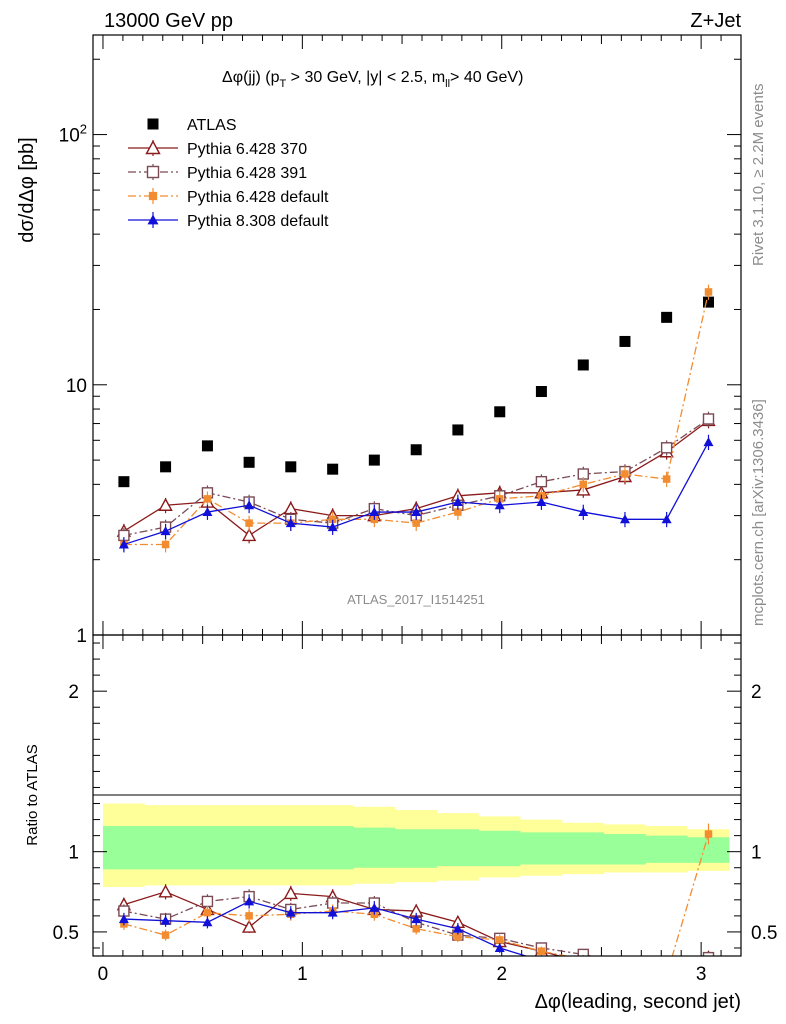  Describe the element at coordinates (247, 149) in the screenshot. I see `legend-label: Pythia 6.428 370` at that location.